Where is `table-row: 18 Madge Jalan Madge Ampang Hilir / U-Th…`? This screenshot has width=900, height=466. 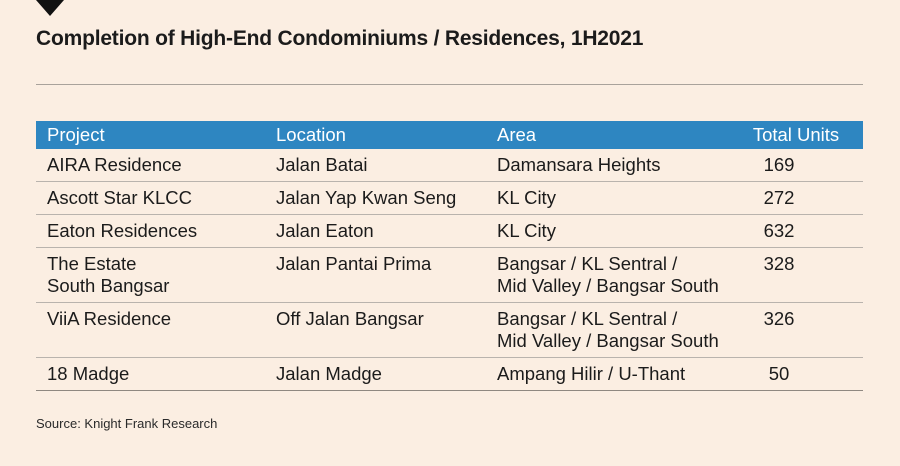
table-row: 18 Madge Jalan Madge Ampang Hilir / U-Th… is located at coordinates (449, 374).